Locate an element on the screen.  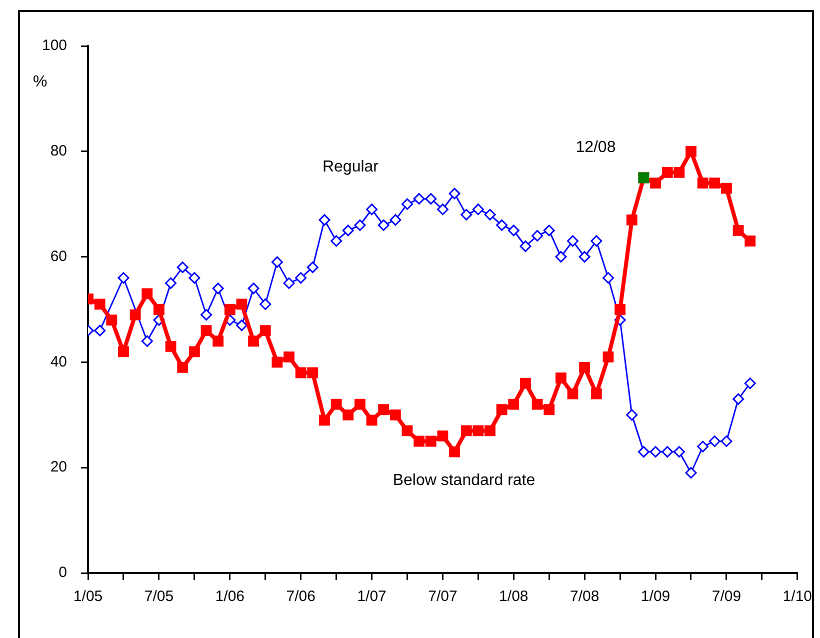
series-label: Below standard rate is located at coordinates (464, 481).